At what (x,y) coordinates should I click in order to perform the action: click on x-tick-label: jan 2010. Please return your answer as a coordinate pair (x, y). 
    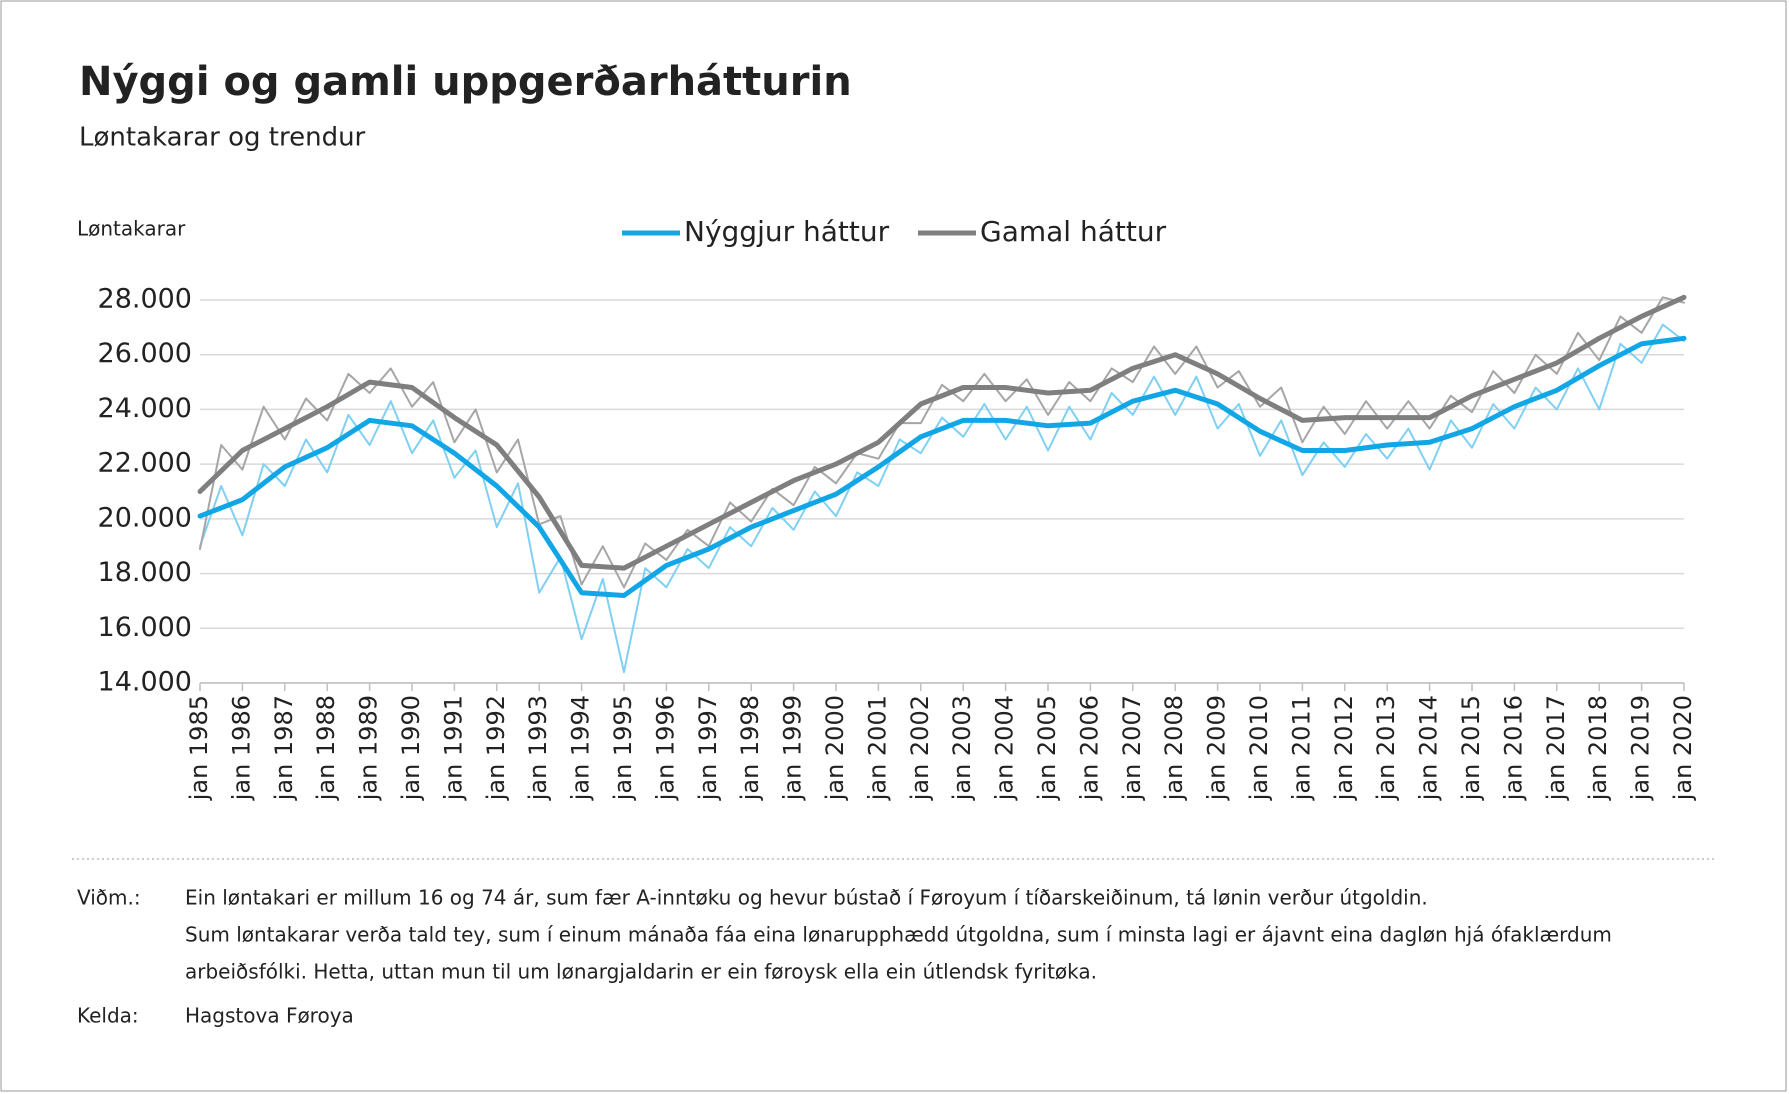
    Looking at the image, I should click on (1259, 748).